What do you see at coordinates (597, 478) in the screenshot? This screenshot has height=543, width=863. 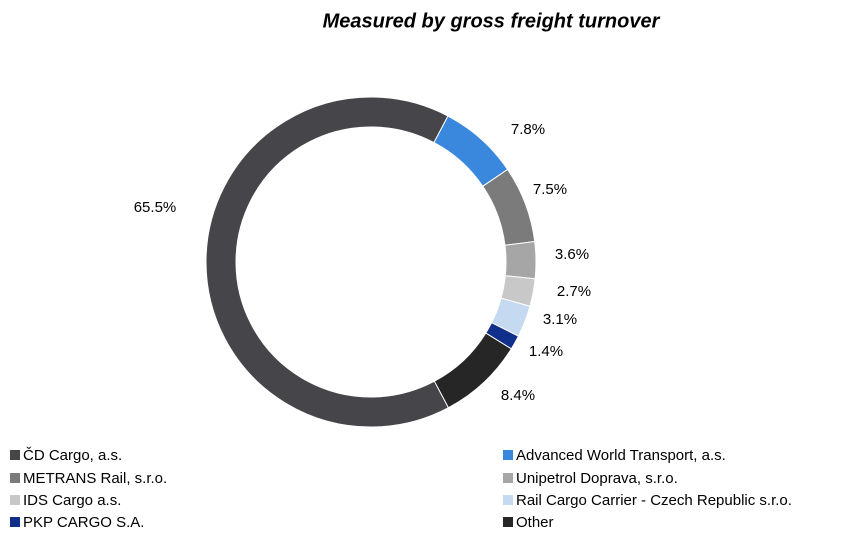 I see `legend-label: Unipetrol Doprava, s.r.o.` at bounding box center [597, 478].